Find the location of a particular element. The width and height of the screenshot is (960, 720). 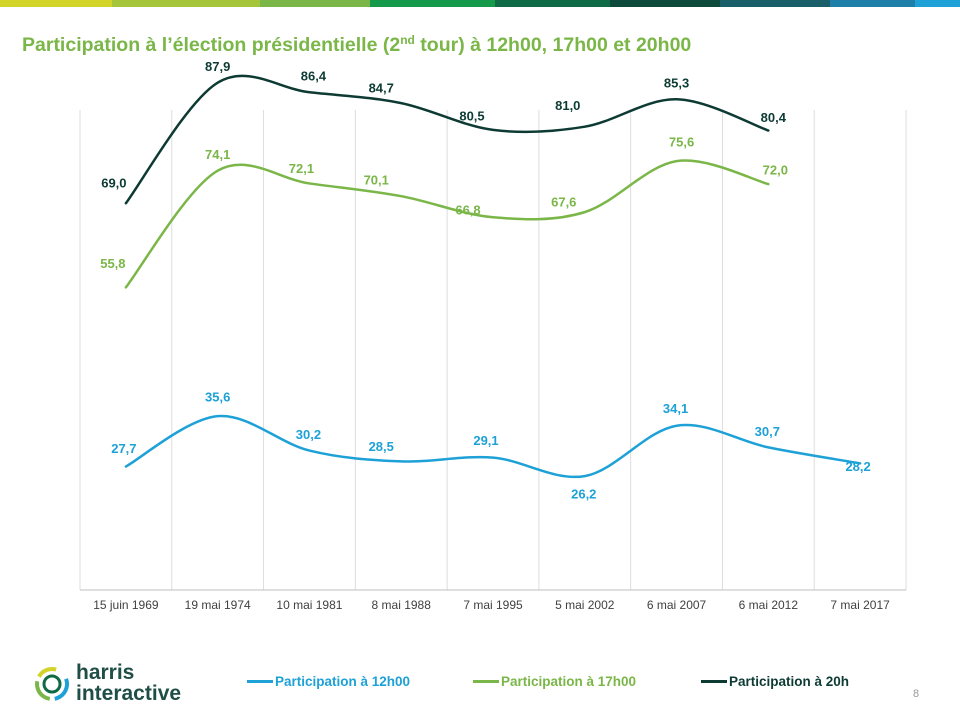

harris-interactive-logo: harris interactive is located at coordinates (114, 684).